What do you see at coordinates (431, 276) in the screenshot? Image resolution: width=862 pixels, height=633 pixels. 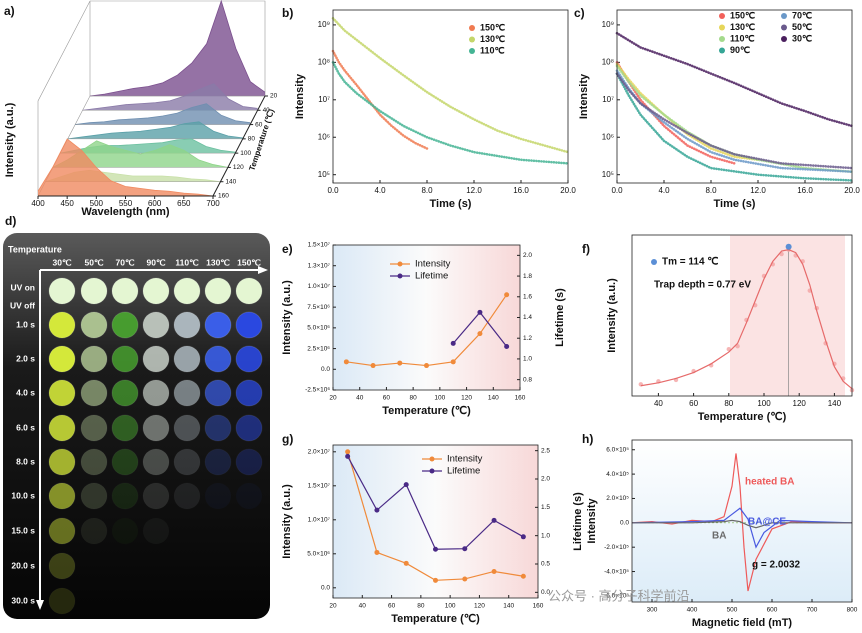 I see `legend-label: Lifetime` at bounding box center [431, 276].